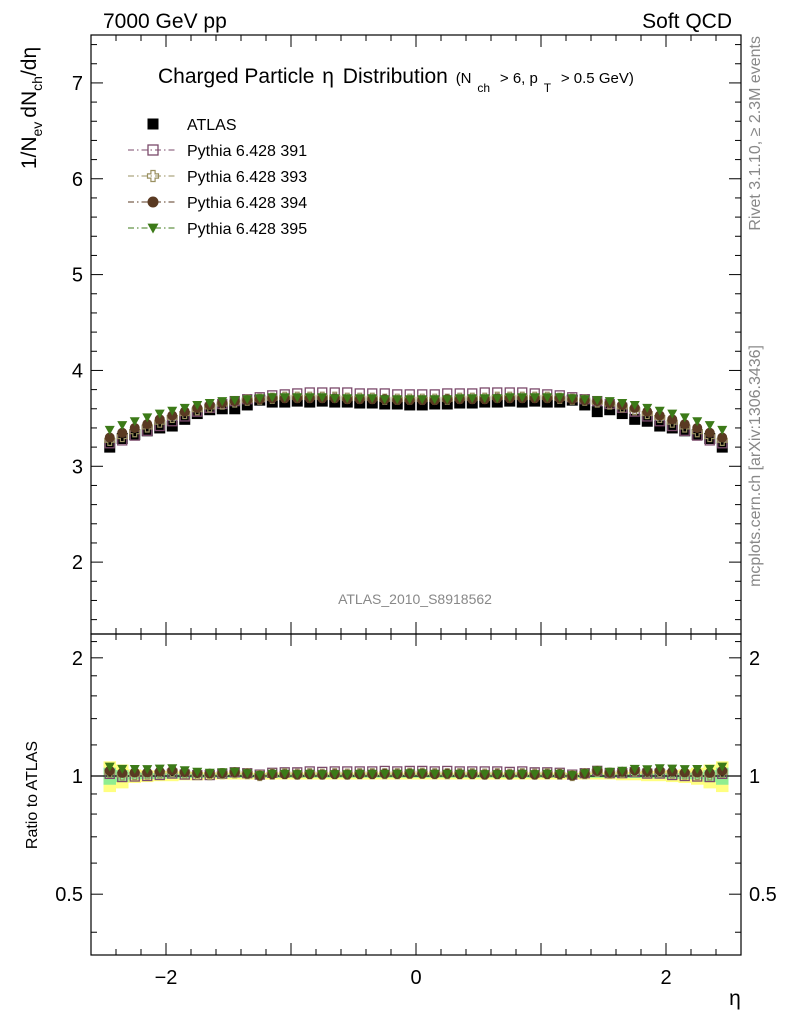  Describe the element at coordinates (166, 978) in the screenshot. I see `x-tick-label: −2` at that location.